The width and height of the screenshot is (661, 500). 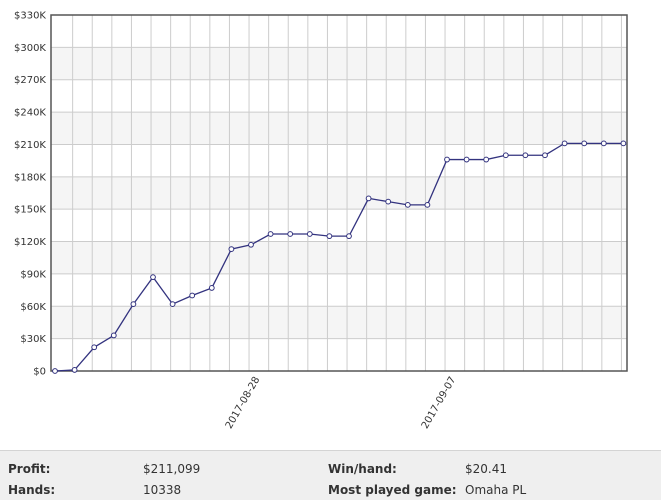 I want to click on y-tick-label: $240K, so click(x=30, y=113).